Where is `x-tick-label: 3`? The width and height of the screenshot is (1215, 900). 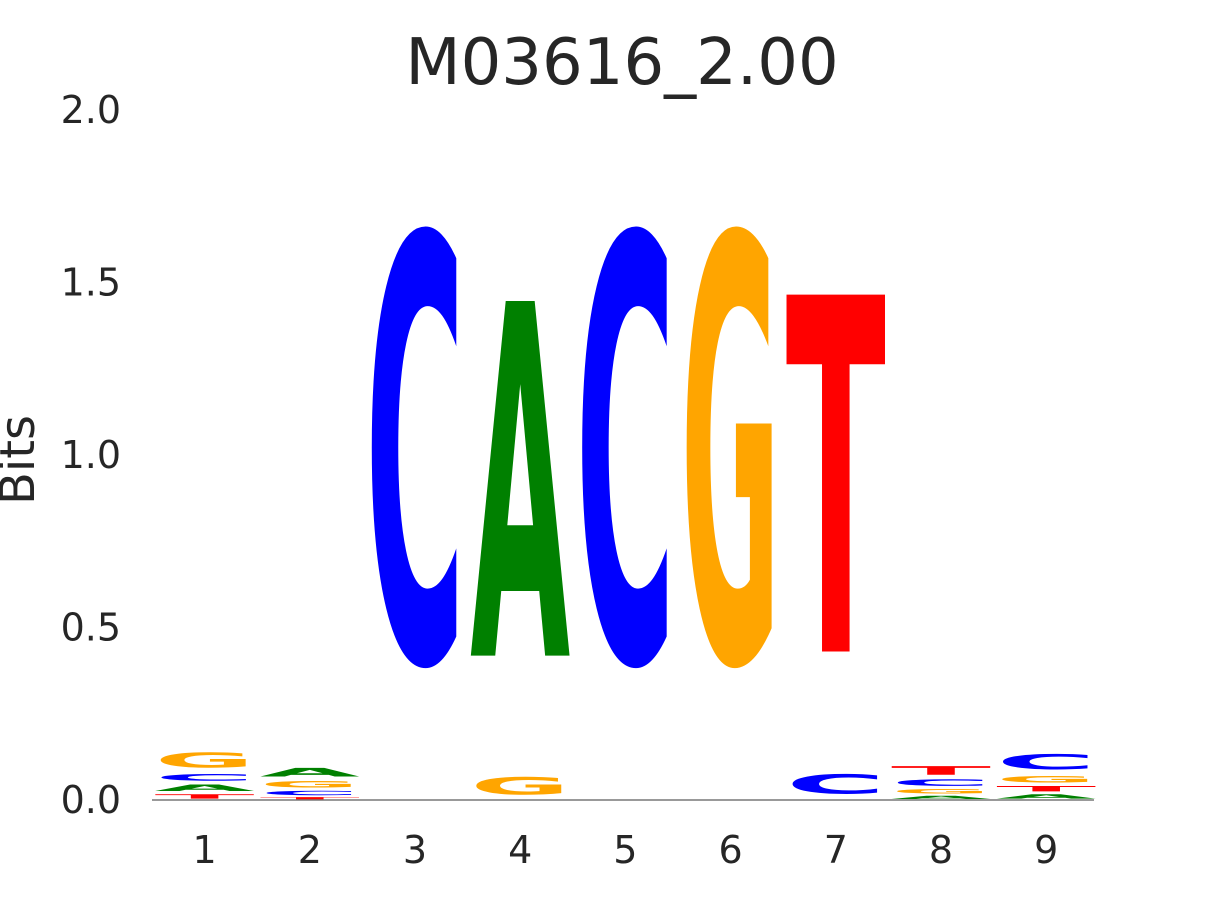
x-tick-label: 3 is located at coordinates (415, 850).